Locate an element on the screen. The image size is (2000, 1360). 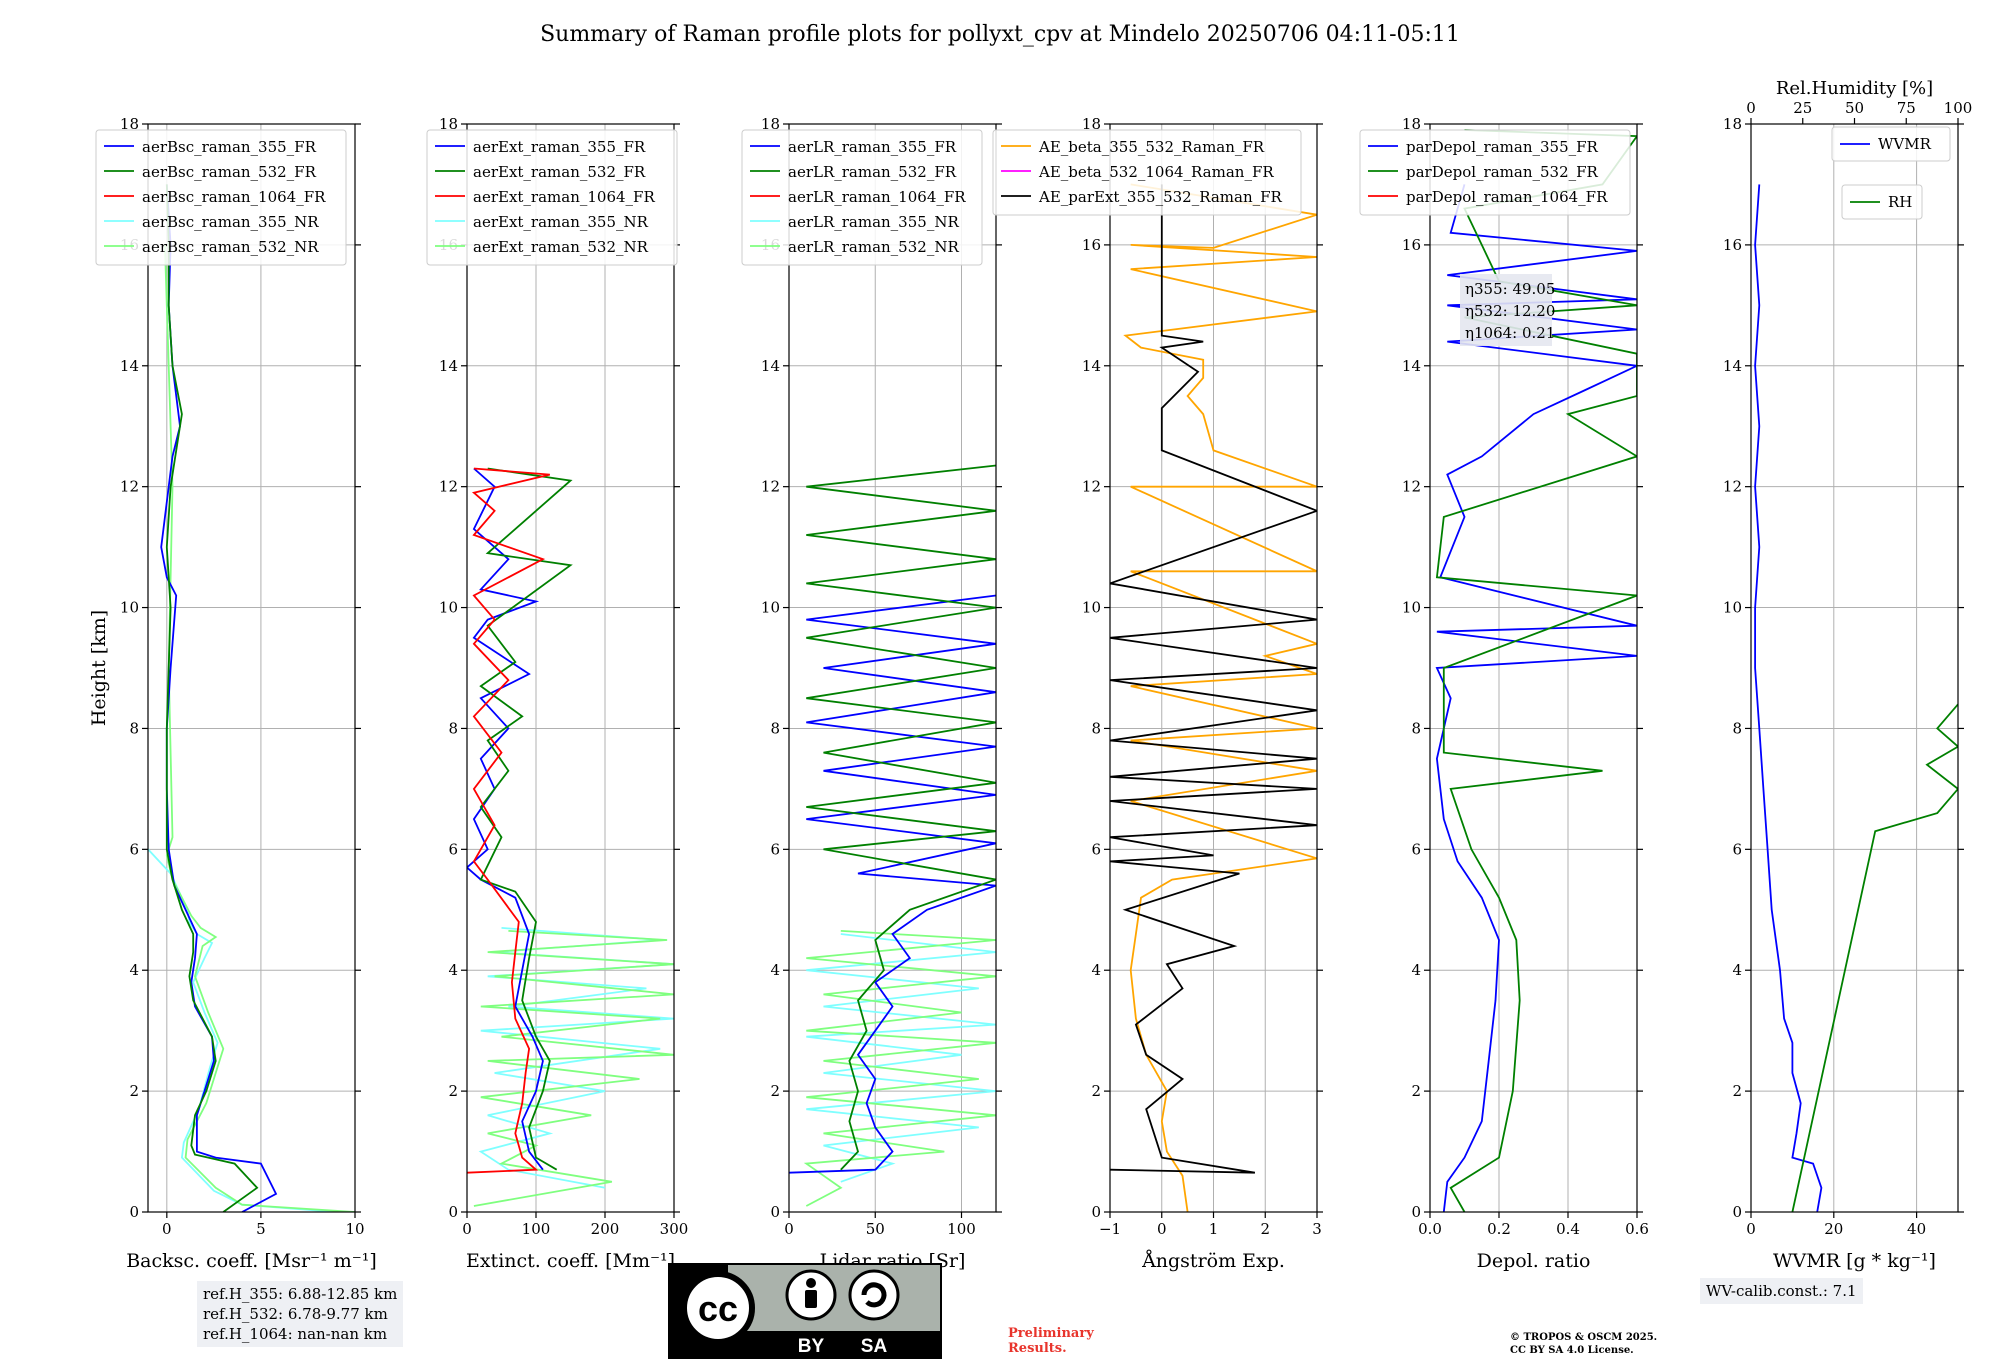
series-AE_parExt_355_532_Raman_FR is located at coordinates (1213, 679).